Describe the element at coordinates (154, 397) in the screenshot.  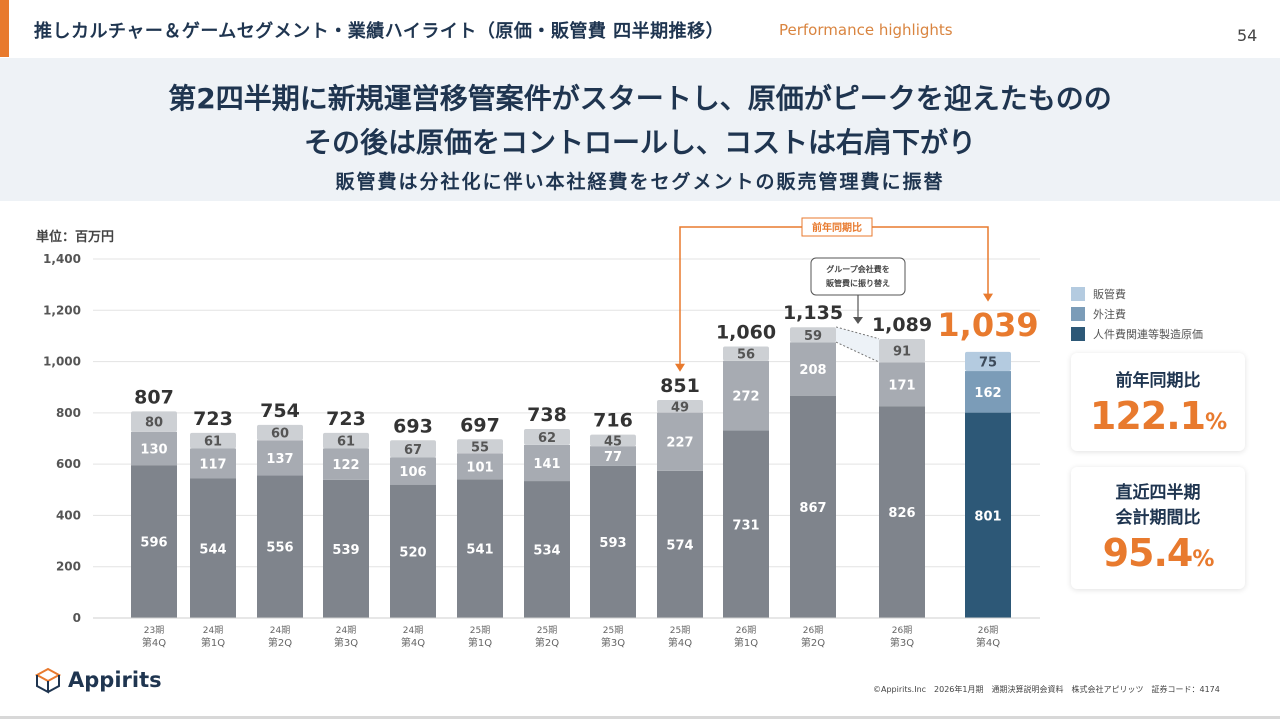
I see `total-label: 807` at that location.